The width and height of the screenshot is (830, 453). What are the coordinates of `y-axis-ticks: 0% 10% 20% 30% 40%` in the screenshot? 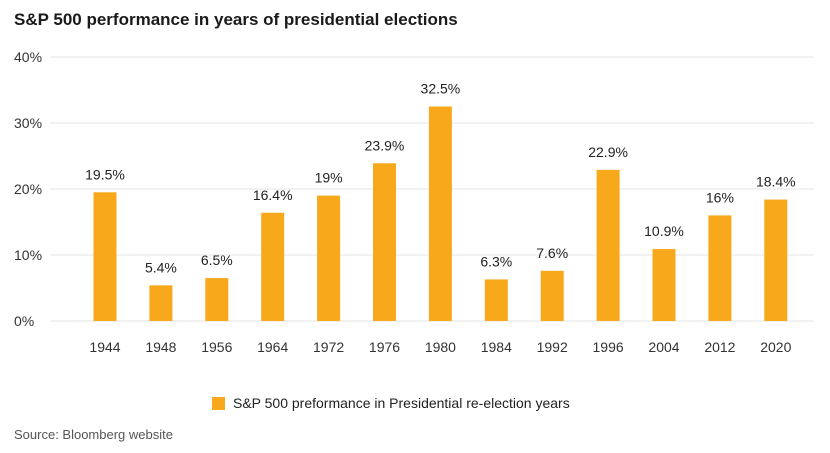 It's located at (28, 189).